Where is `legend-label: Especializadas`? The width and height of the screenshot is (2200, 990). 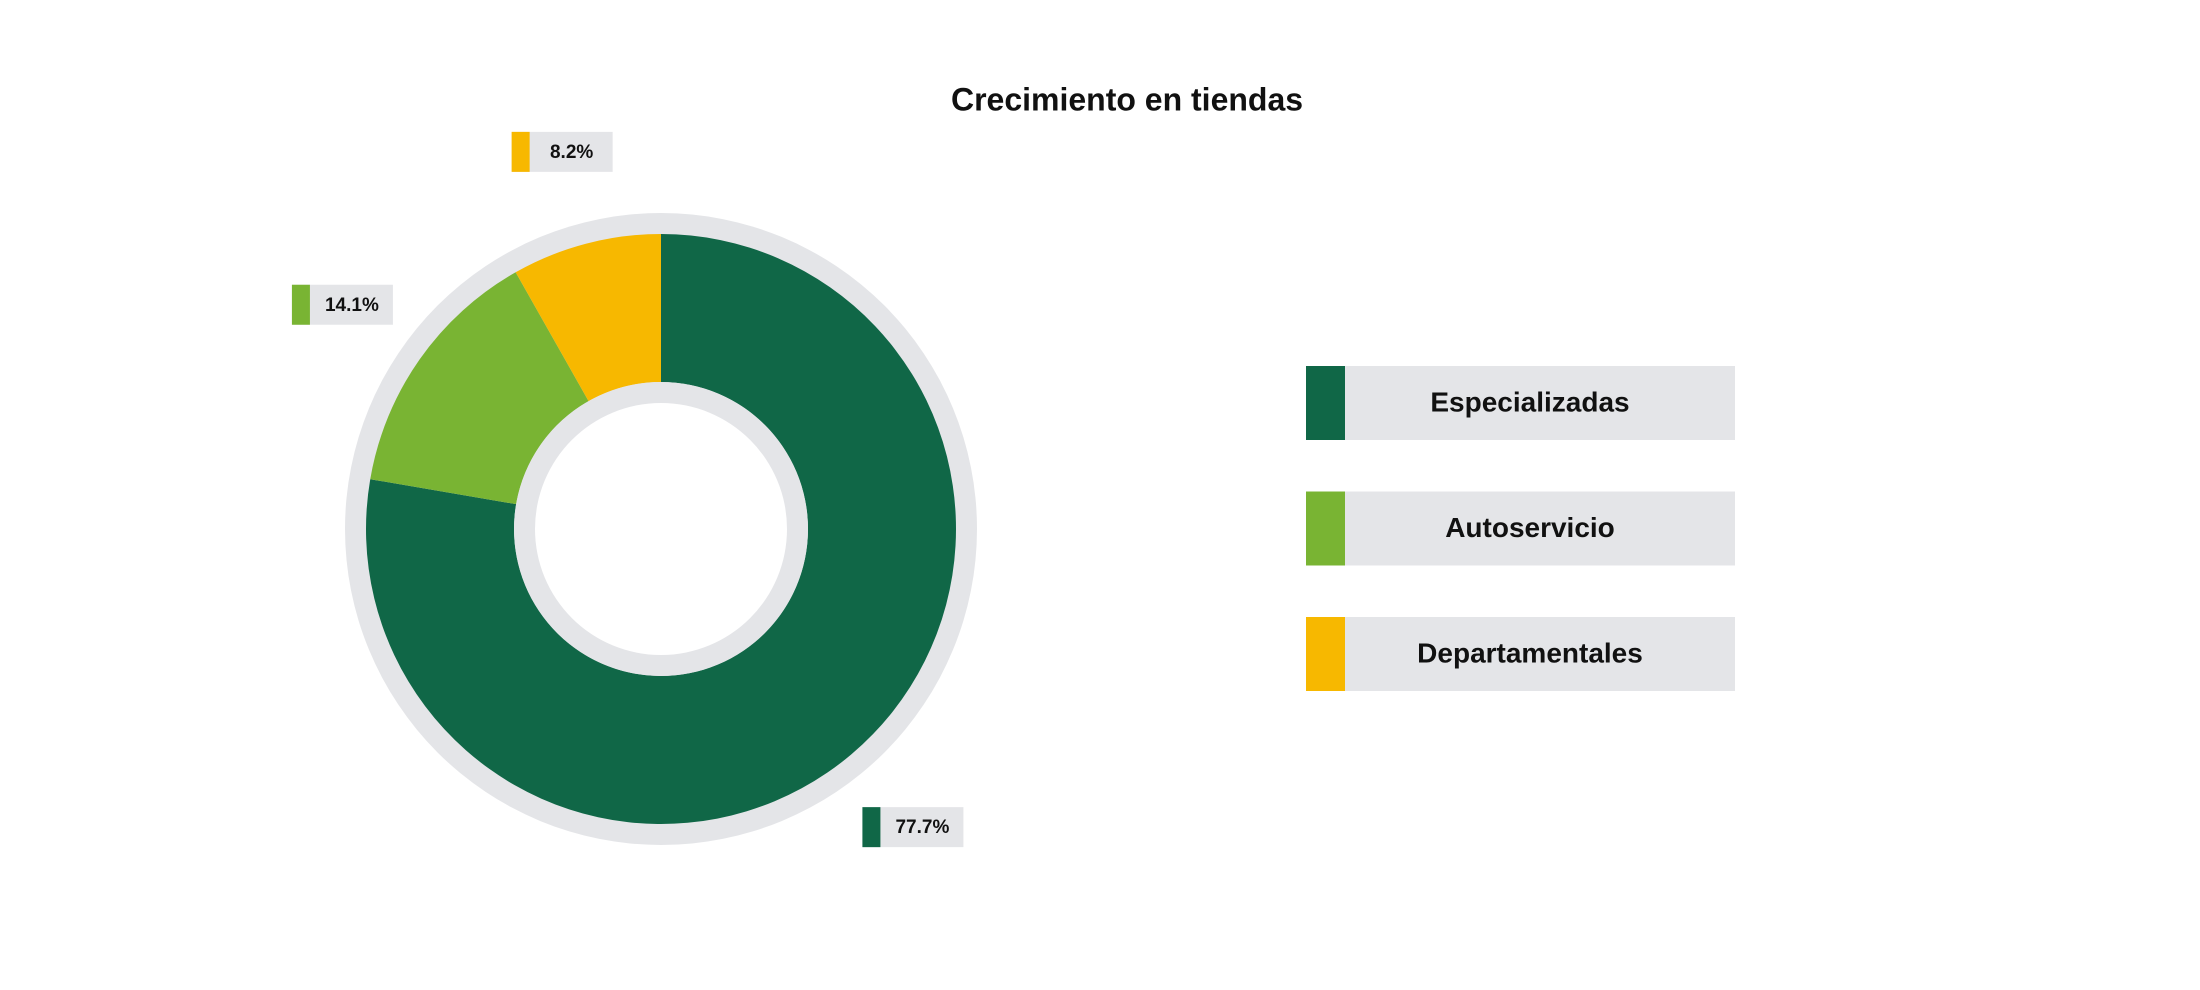 legend-label: Especializadas is located at coordinates (1529, 401).